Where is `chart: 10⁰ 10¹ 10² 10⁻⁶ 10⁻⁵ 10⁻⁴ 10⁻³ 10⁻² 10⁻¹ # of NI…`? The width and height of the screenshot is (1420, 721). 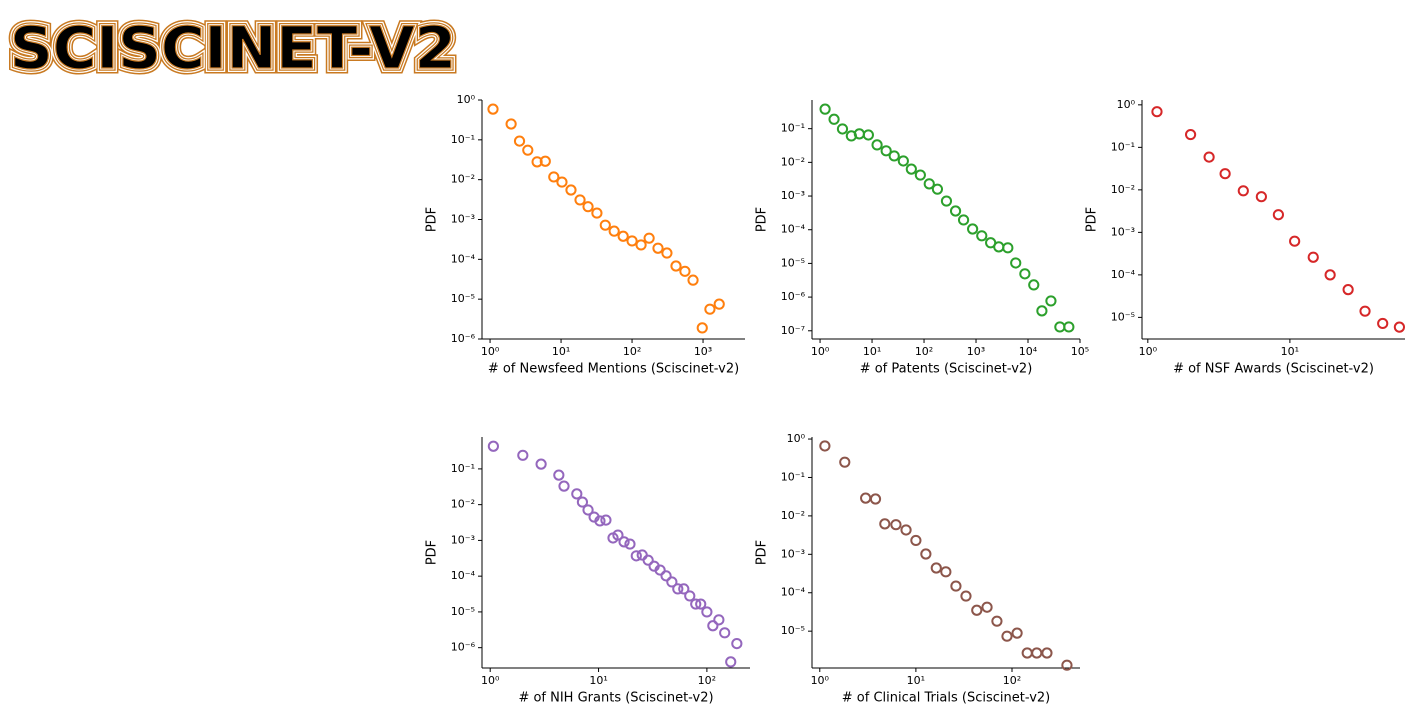
chart: 10⁰ 10¹ 10² 10⁻⁶ 10⁻⁵ 10⁻⁴ 10⁻³ 10⁻² 10⁻¹ # of NI… is located at coordinates (587, 571).